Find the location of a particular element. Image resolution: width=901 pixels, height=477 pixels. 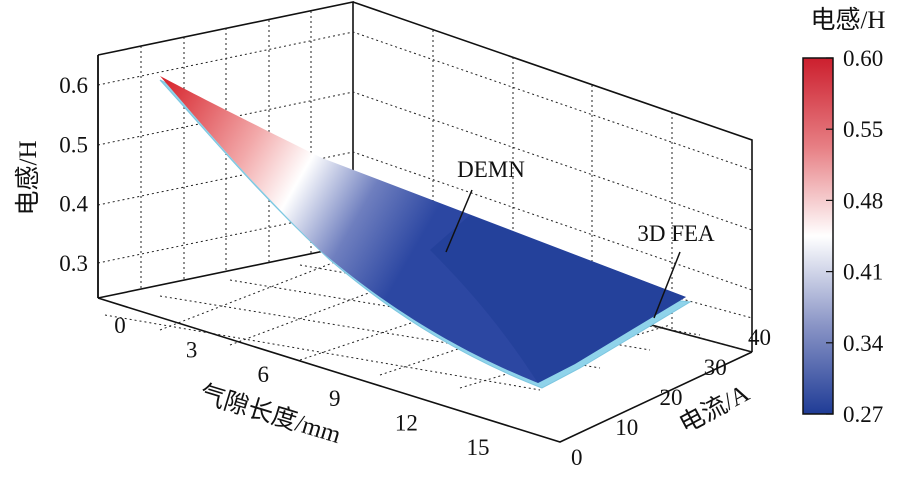

colorbar-tick-label: 0.55 is located at coordinates (863, 129).